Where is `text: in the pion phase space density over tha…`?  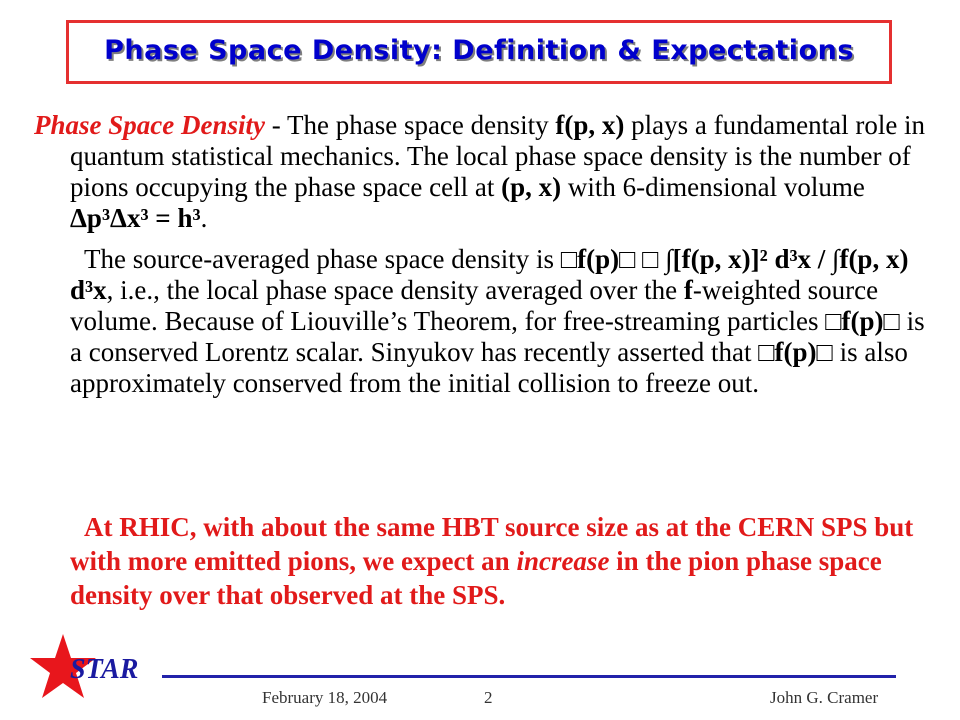
text: in the pion phase space density over tha… is located at coordinates (476, 578).